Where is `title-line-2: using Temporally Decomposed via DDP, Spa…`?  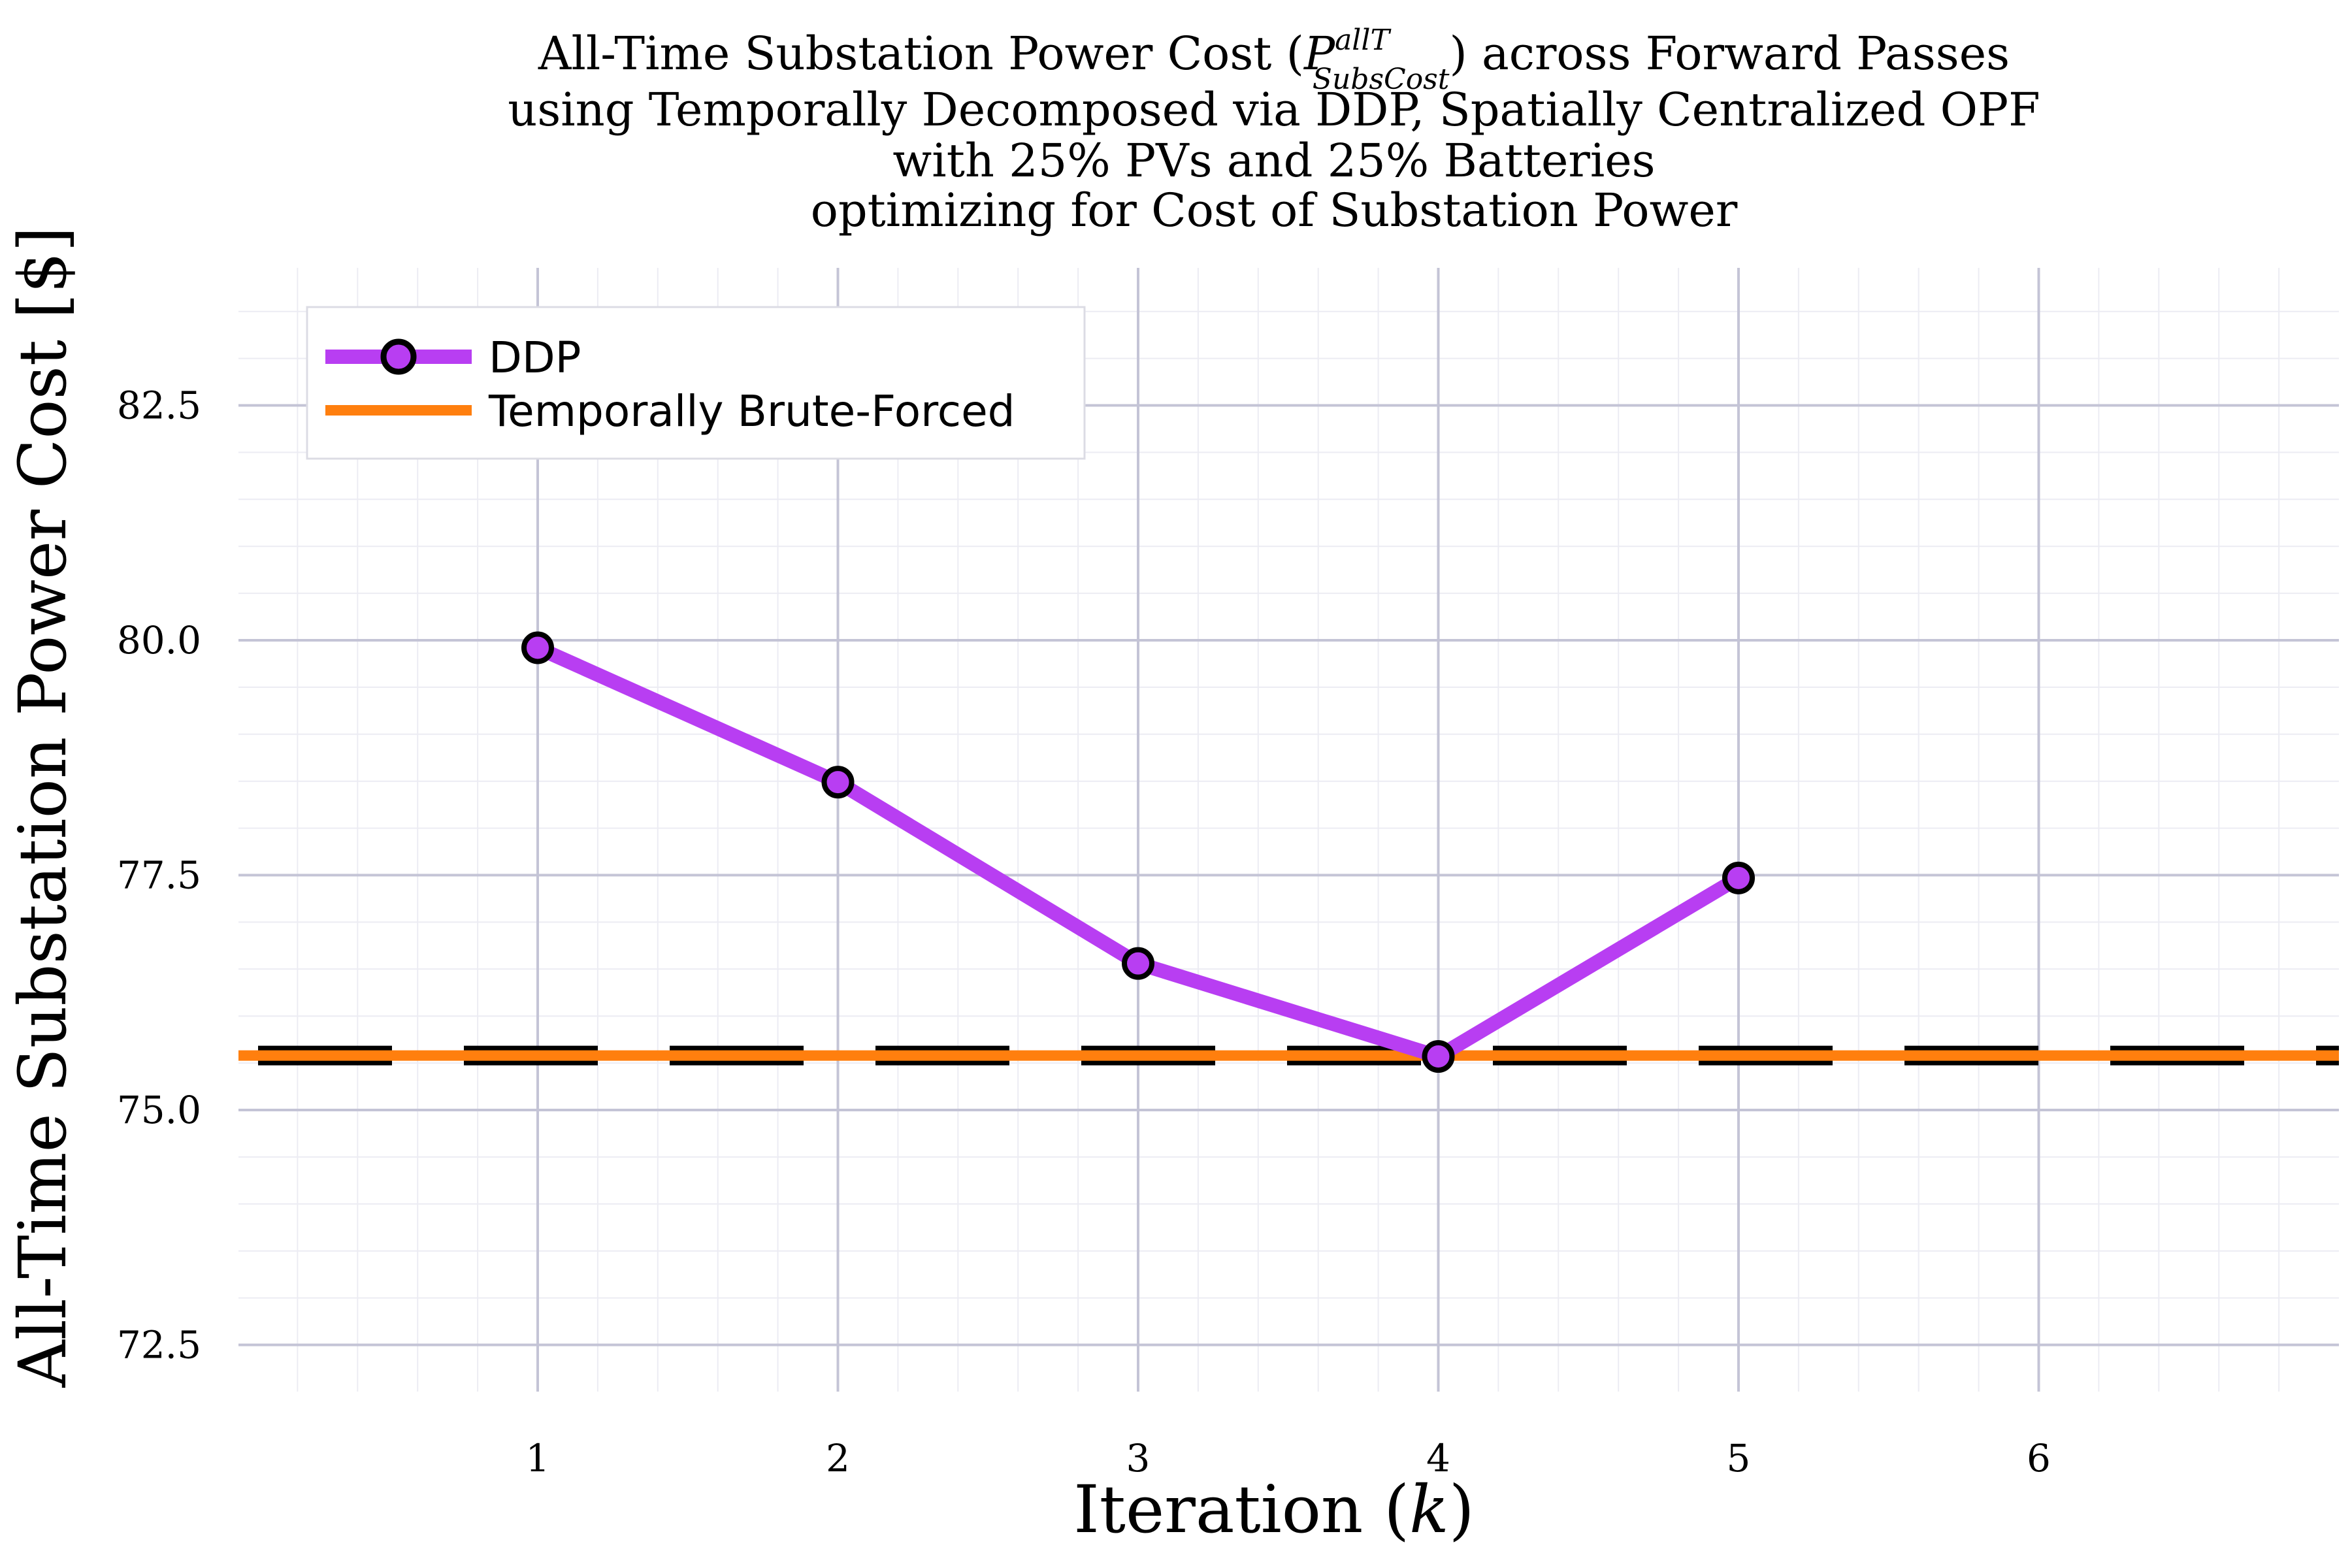 title-line-2: using Temporally Decomposed via DDP, Spa… is located at coordinates (1274, 110).